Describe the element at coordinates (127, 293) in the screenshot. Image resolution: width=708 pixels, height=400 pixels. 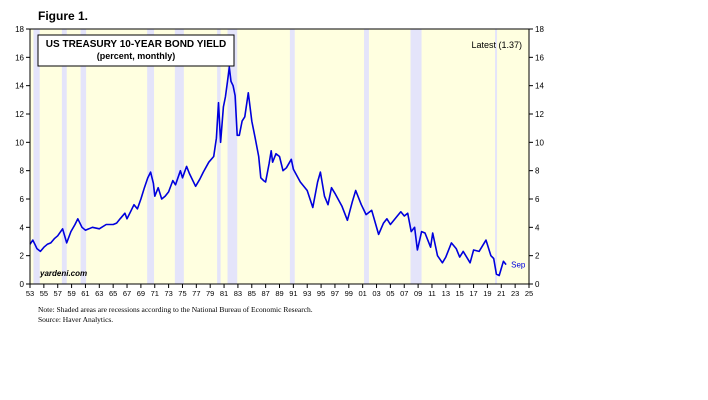
I see `x-tick-label-67: 67` at that location.